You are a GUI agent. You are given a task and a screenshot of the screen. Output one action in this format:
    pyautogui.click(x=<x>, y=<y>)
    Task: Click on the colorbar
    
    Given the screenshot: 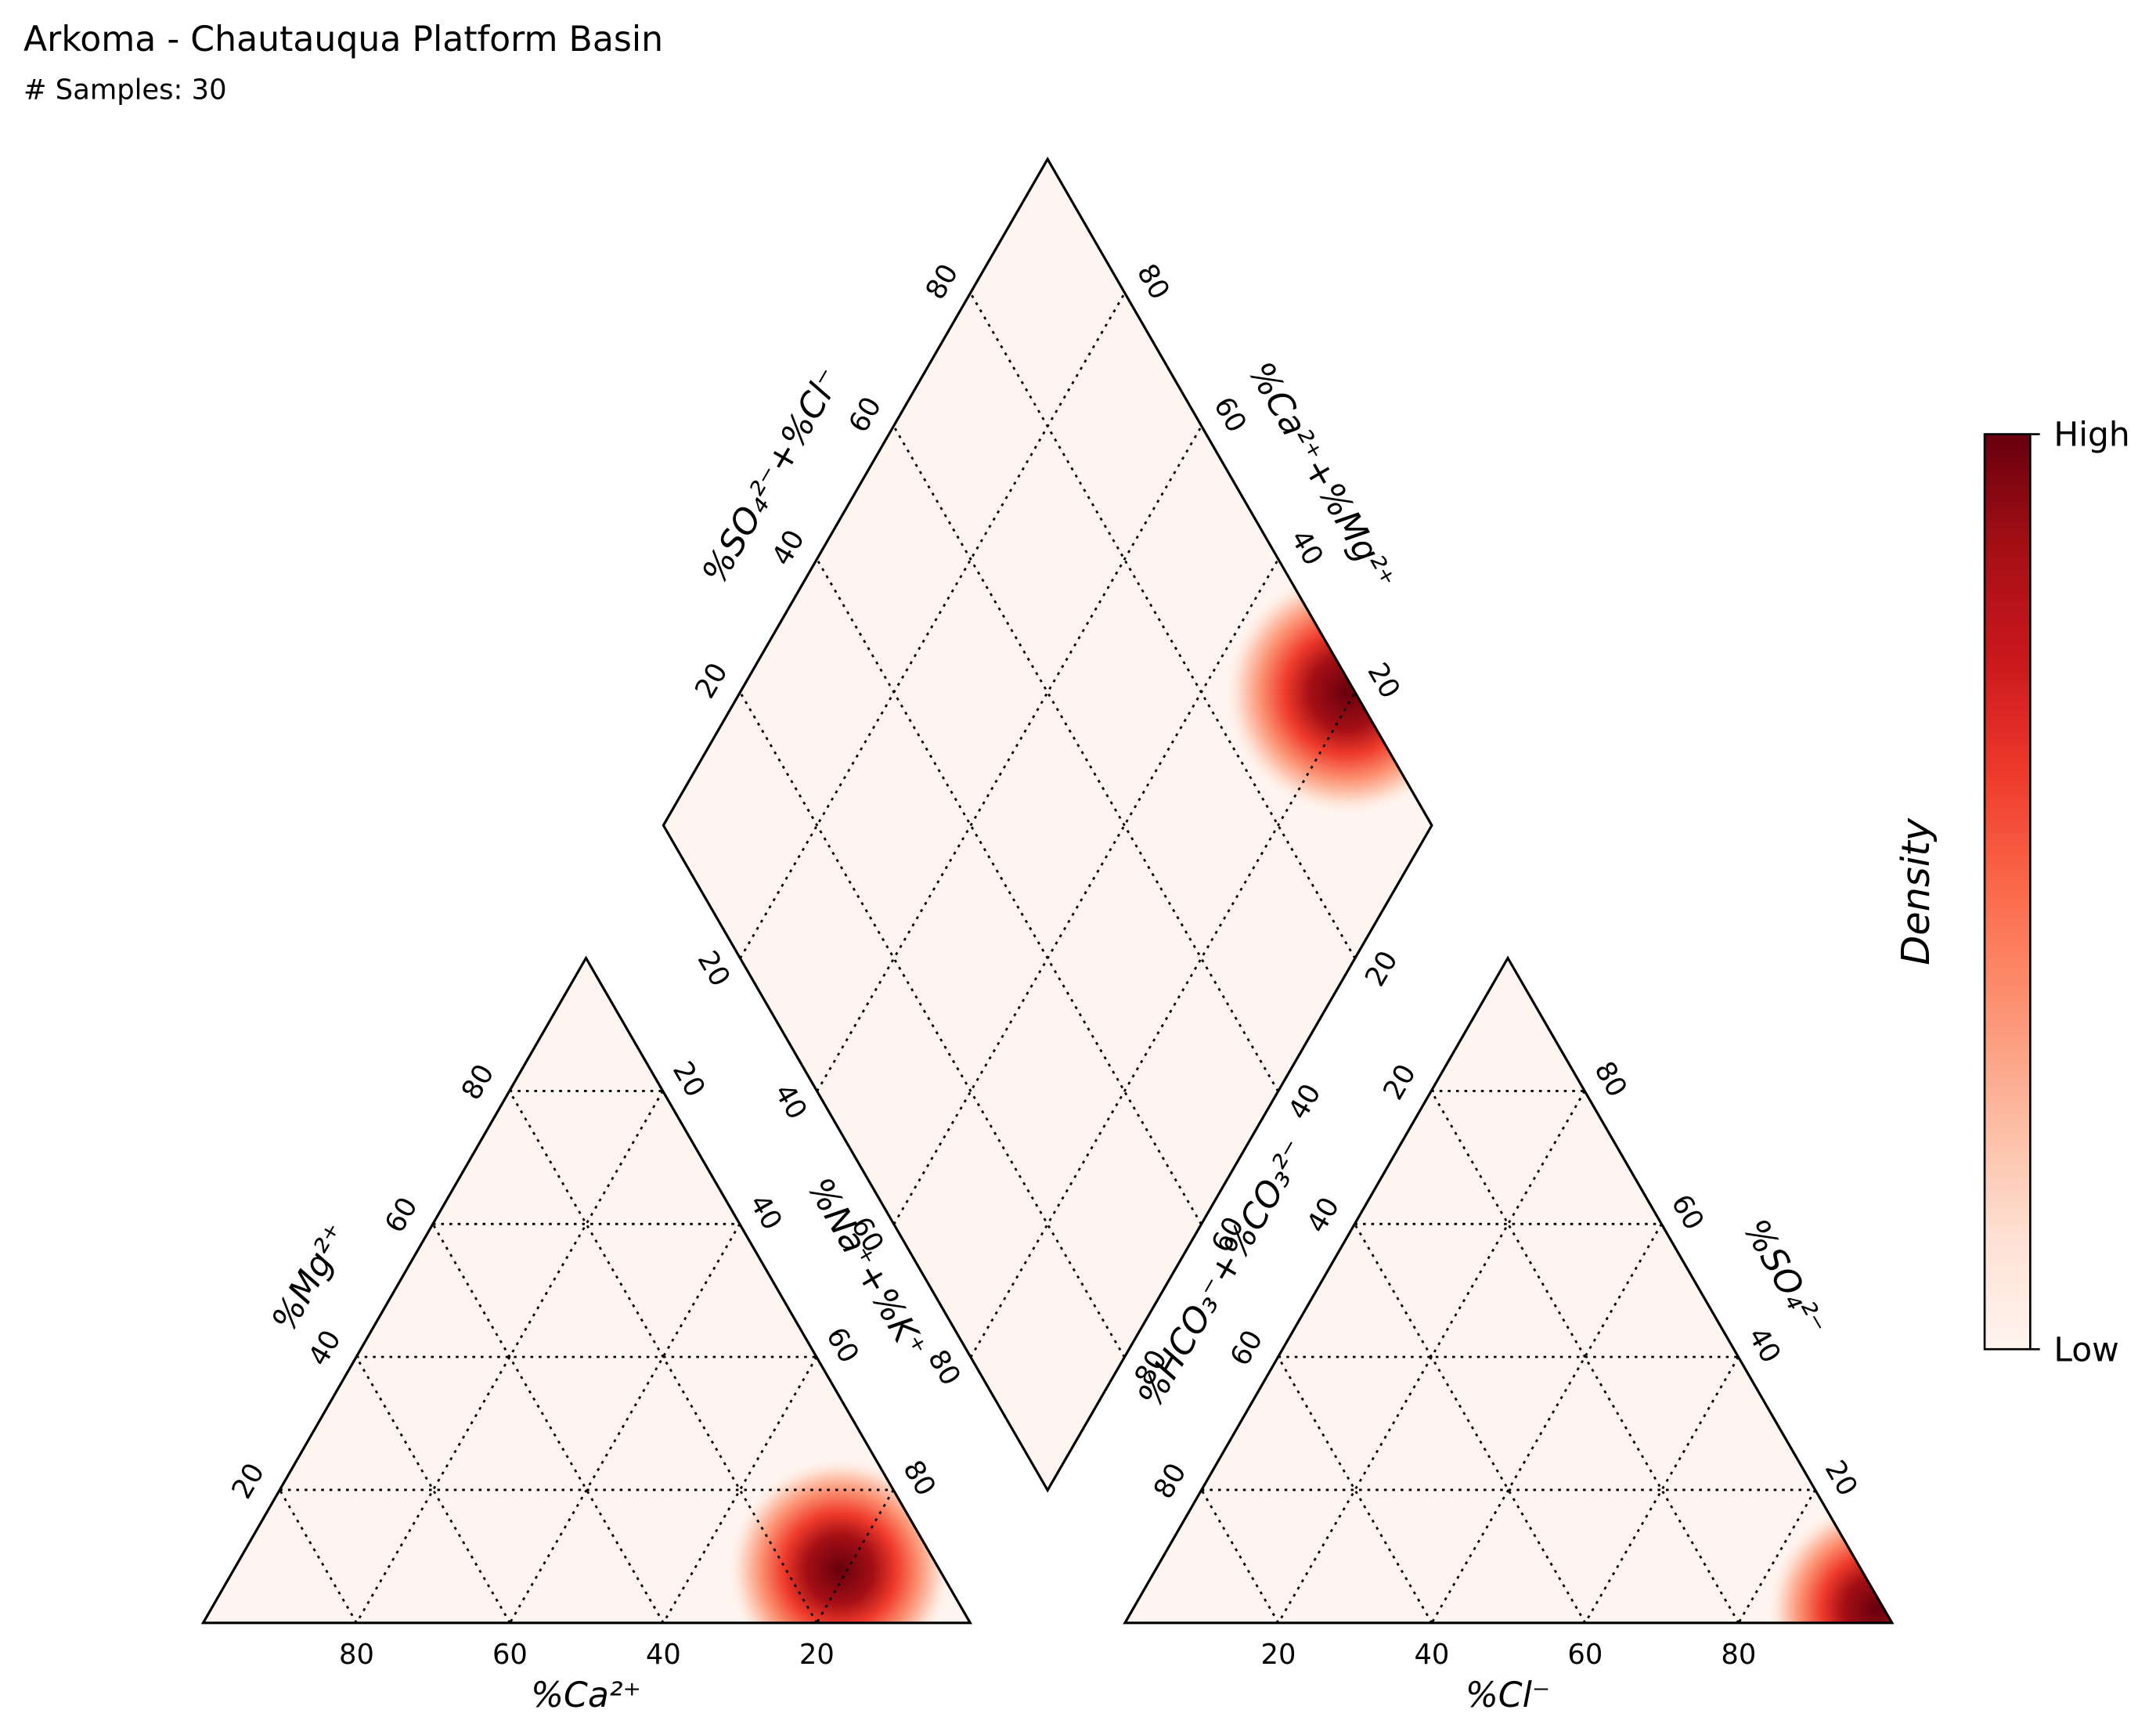 What is the action you would take?
    pyautogui.click(x=2007, y=892)
    